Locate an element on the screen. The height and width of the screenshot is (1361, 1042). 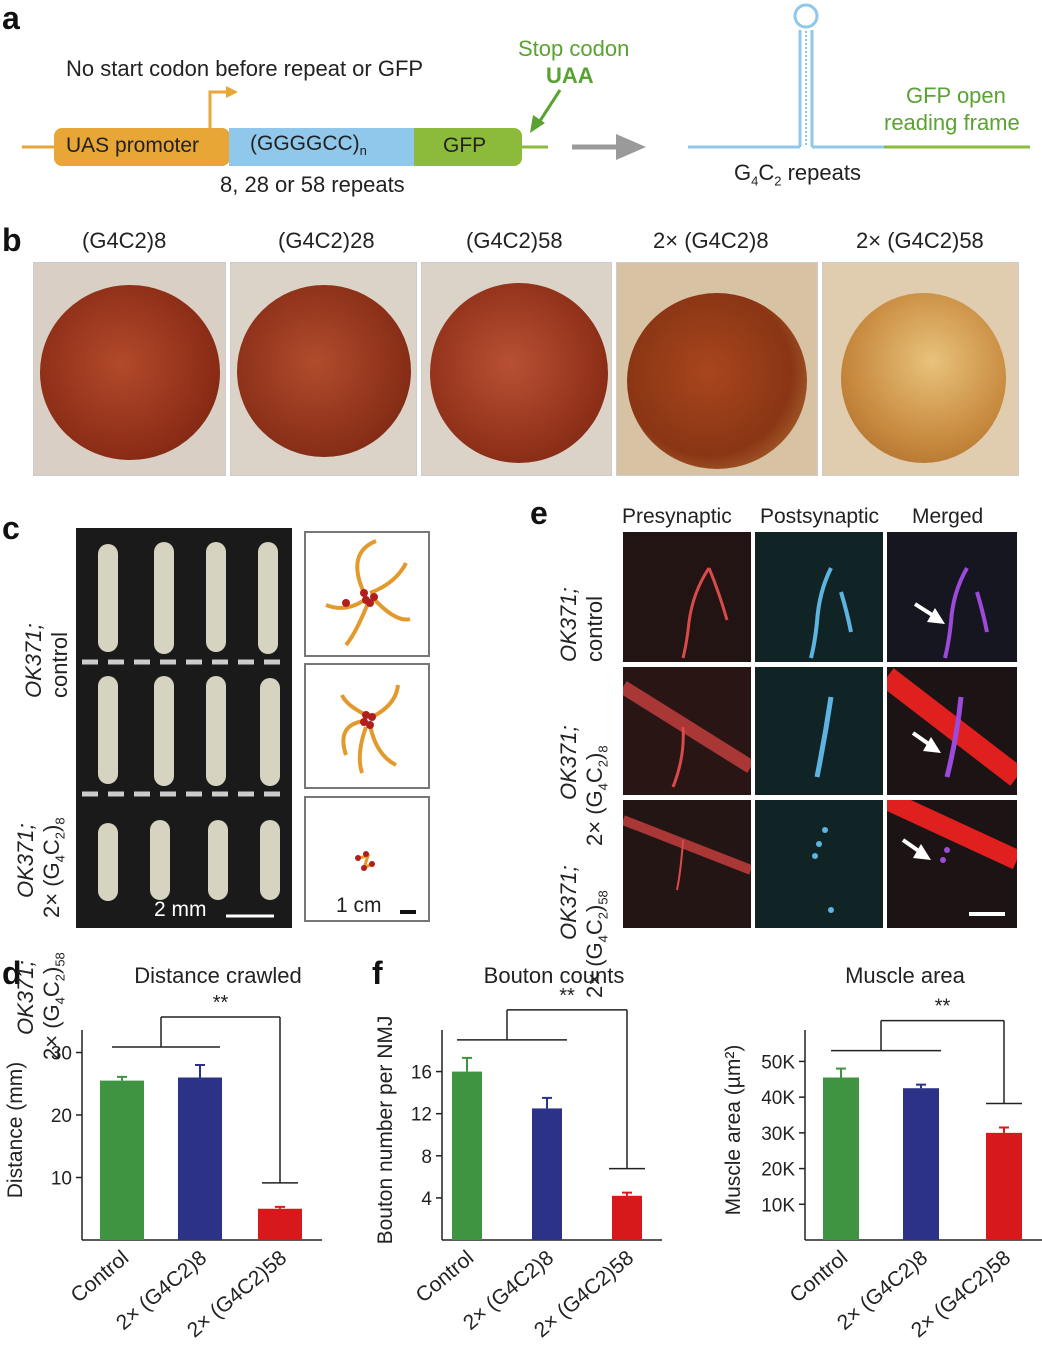
y-tick-label: 20 is located at coordinates (61, 1116).